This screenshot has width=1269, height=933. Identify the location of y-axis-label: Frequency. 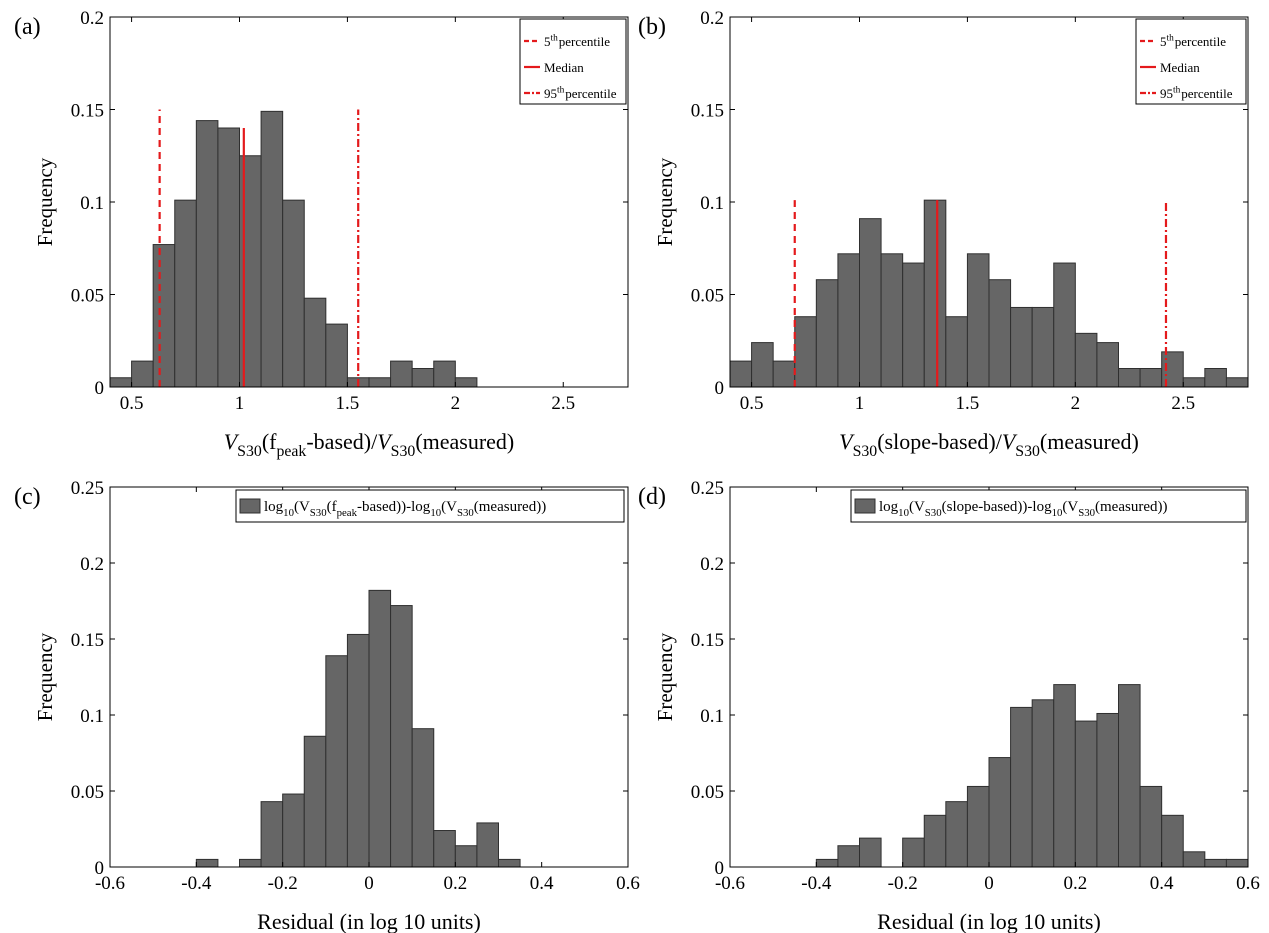
(45, 676).